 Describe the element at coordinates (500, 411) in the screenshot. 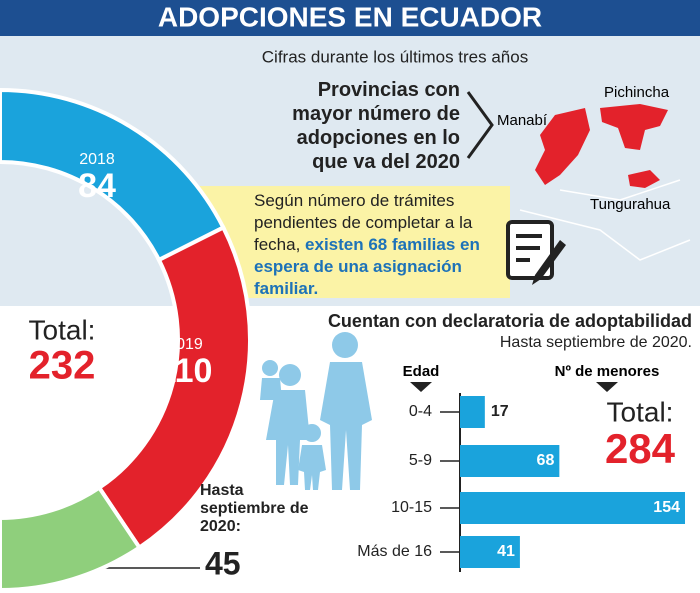

I see `value-label: 17` at that location.